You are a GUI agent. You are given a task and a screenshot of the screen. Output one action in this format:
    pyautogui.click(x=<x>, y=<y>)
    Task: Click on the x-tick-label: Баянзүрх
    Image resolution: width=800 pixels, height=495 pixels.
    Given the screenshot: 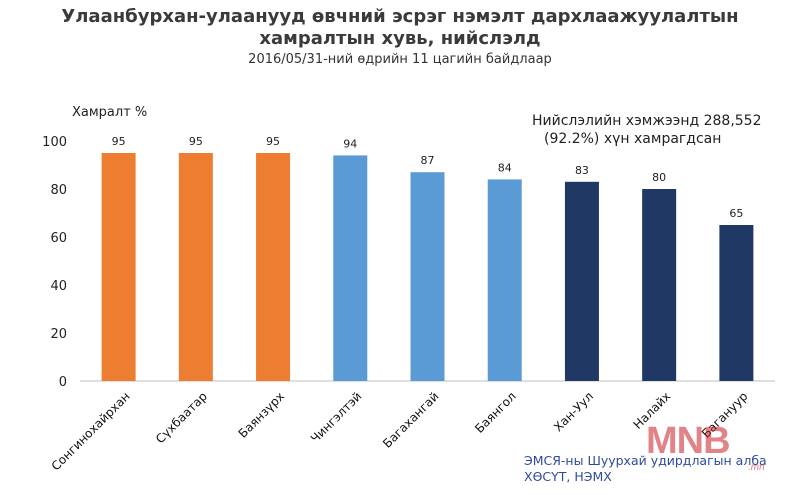 What is the action you would take?
    pyautogui.click(x=262, y=415)
    